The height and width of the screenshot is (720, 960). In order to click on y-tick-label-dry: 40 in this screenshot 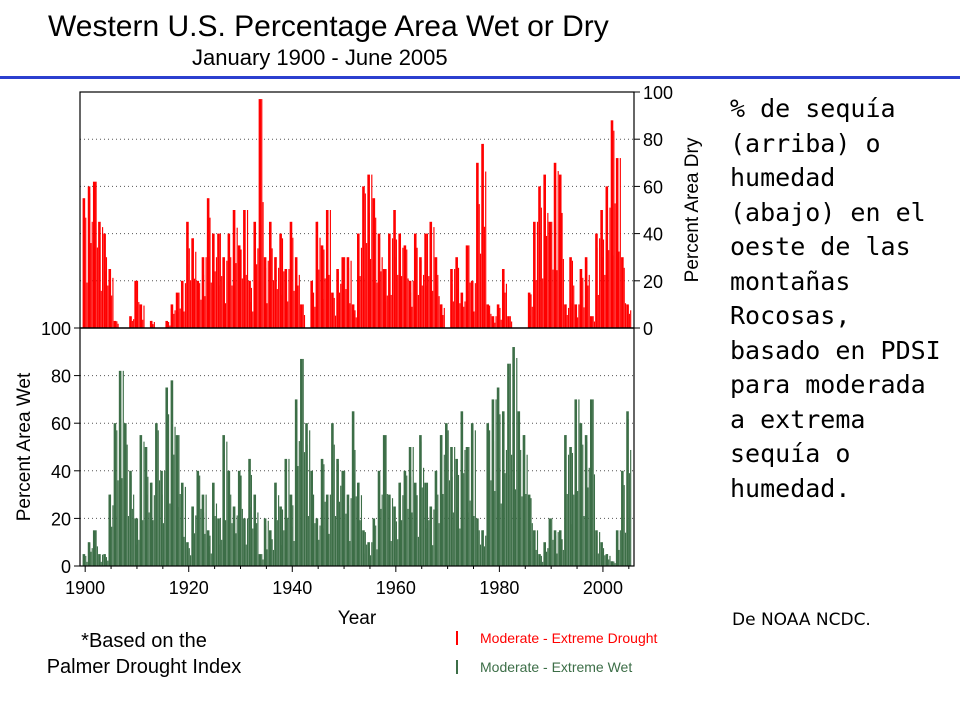, I will do `click(653, 235)`.